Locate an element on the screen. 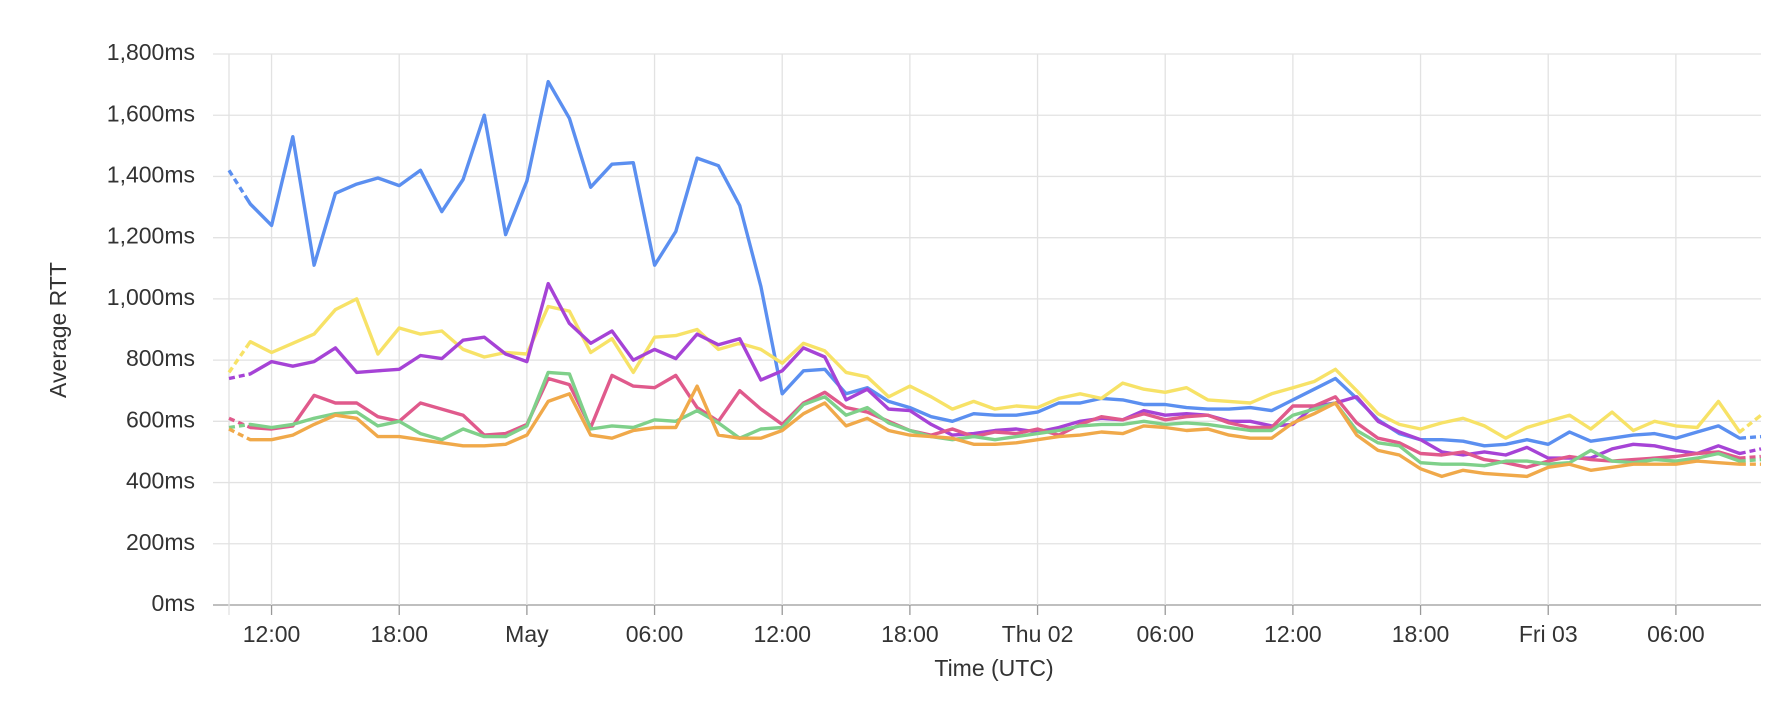 This screenshot has height=701, width=1784. y-tick-label: 1,200ms is located at coordinates (151, 236).